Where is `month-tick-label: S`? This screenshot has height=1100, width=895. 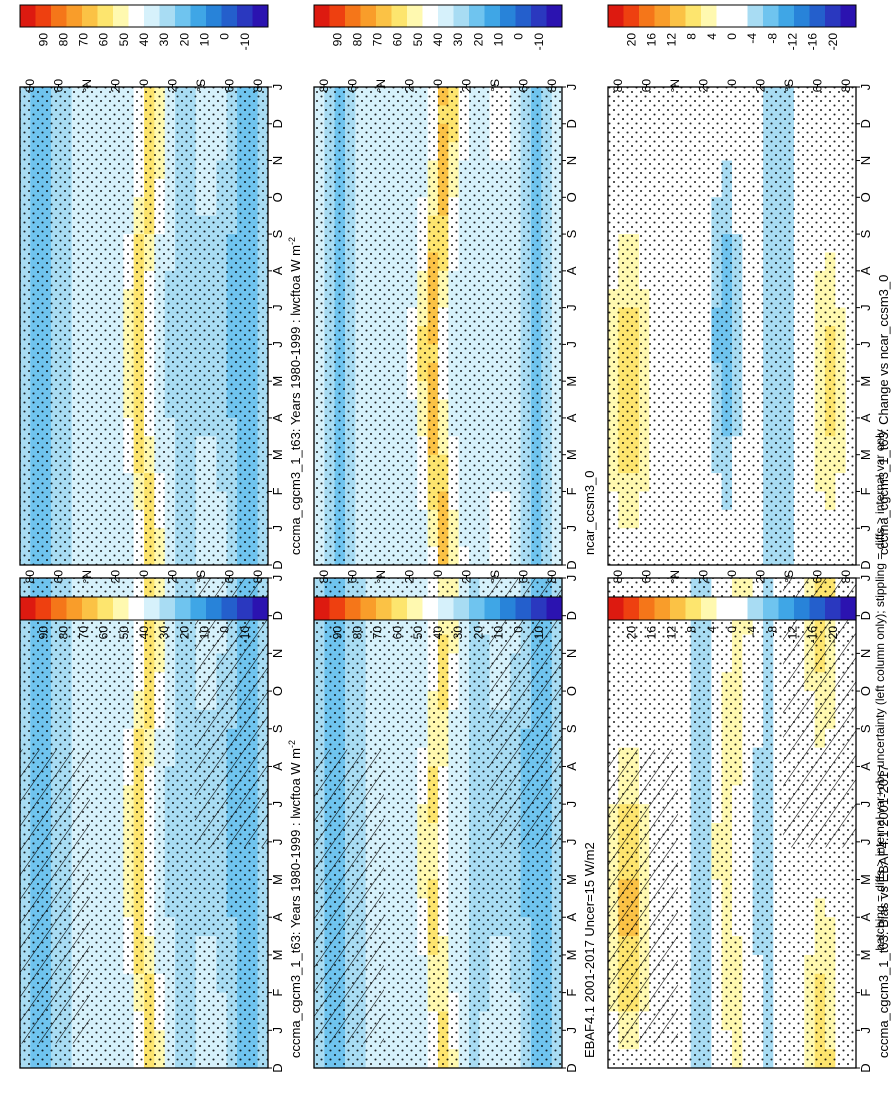 month-tick-label: S is located at coordinates (277, 233).